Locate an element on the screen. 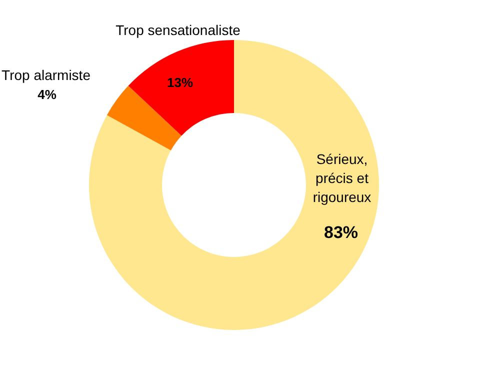  data-label: 4% is located at coordinates (47, 94).